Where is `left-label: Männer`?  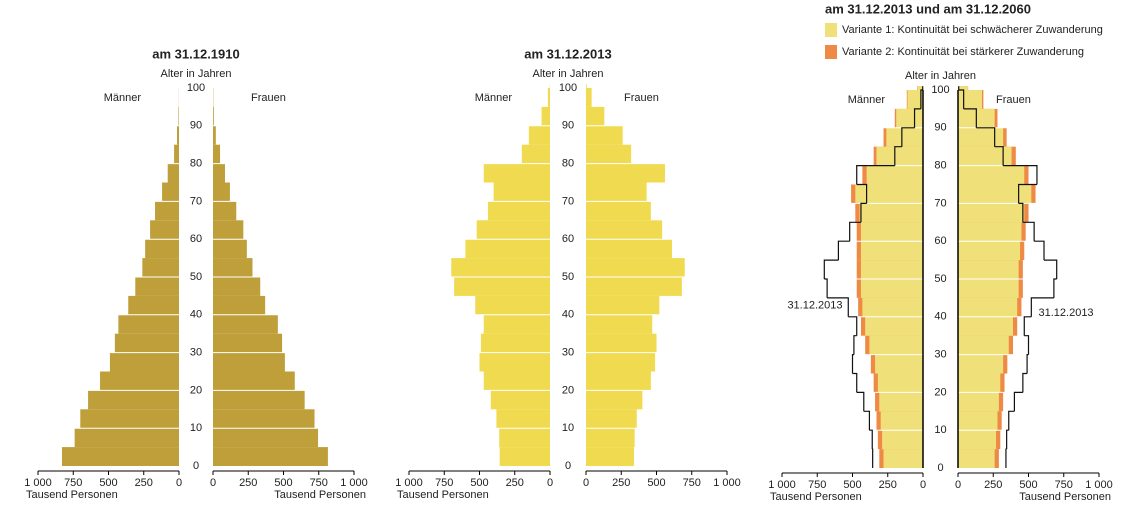
left-label: Männer is located at coordinates (123, 98).